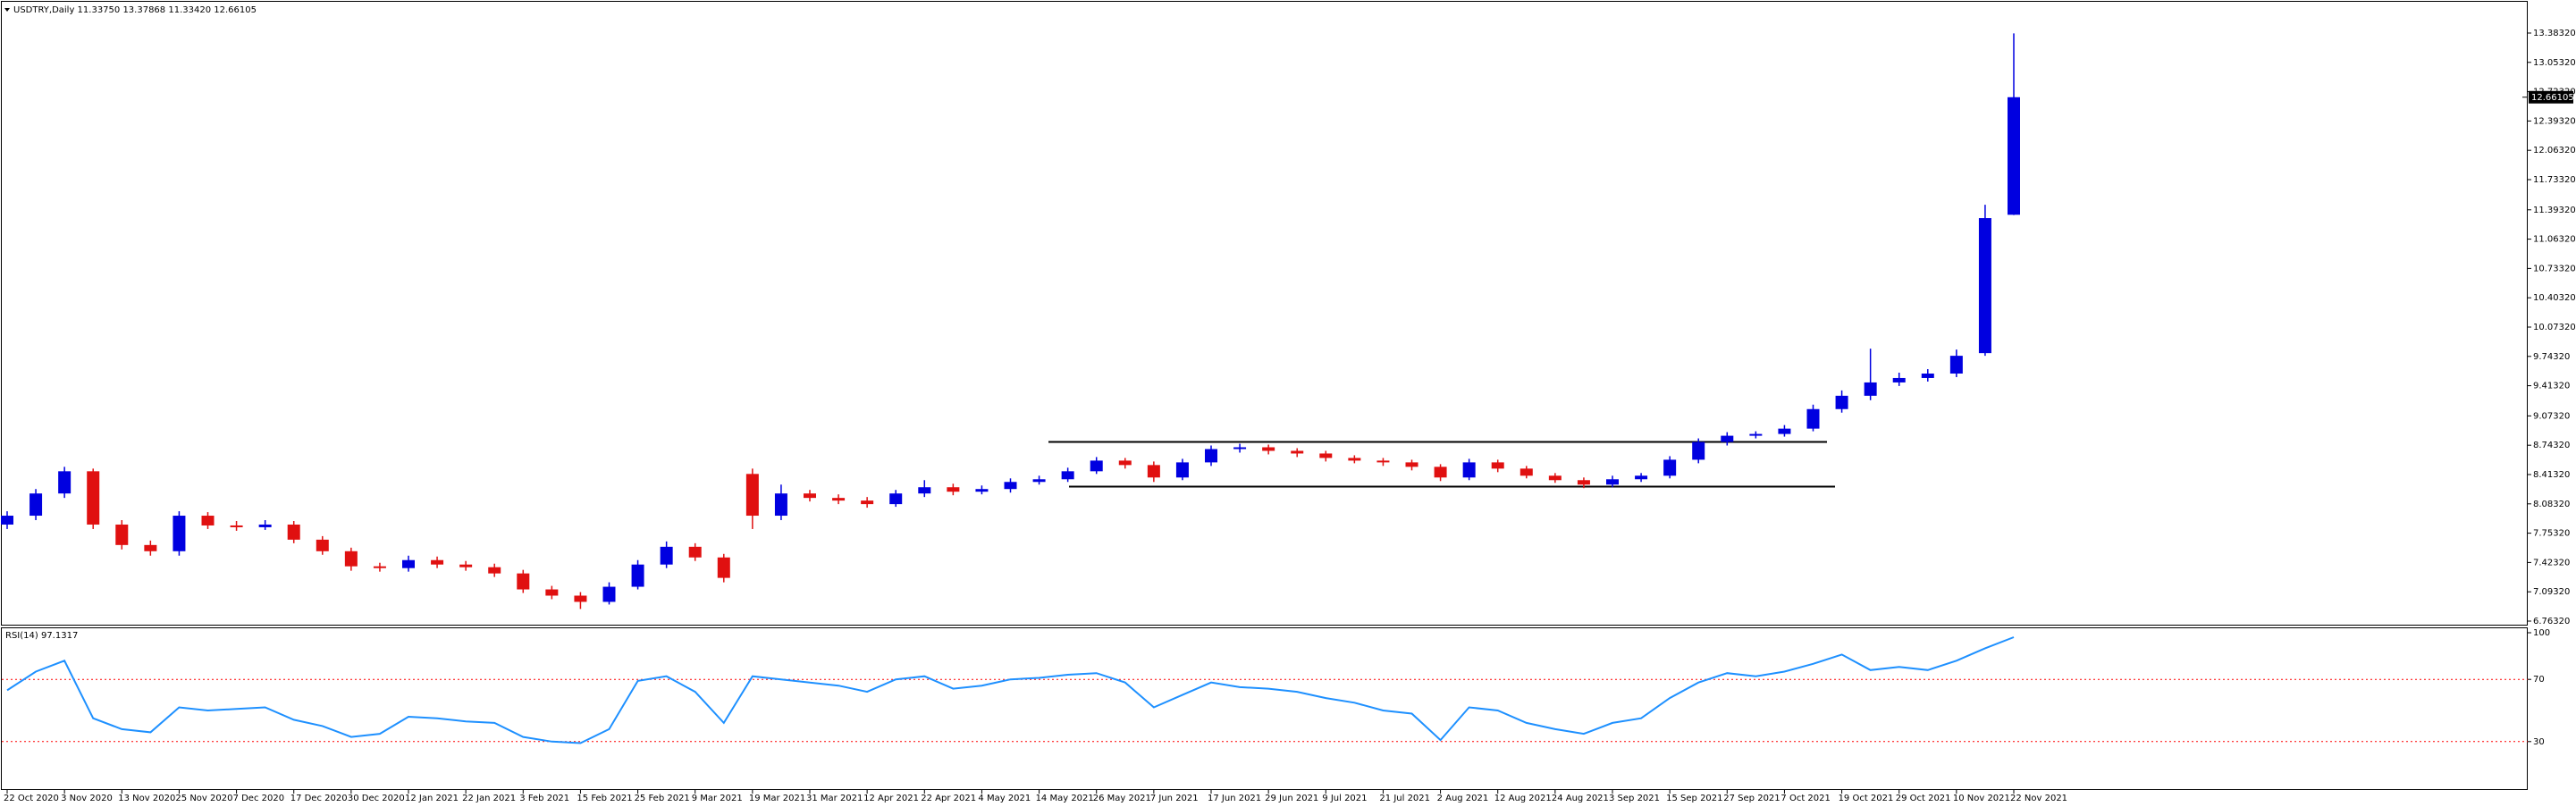 This screenshot has height=807, width=2576. Describe the element at coordinates (1122, 798) in the screenshot. I see `x-tick-label: 26 May 2021` at that location.